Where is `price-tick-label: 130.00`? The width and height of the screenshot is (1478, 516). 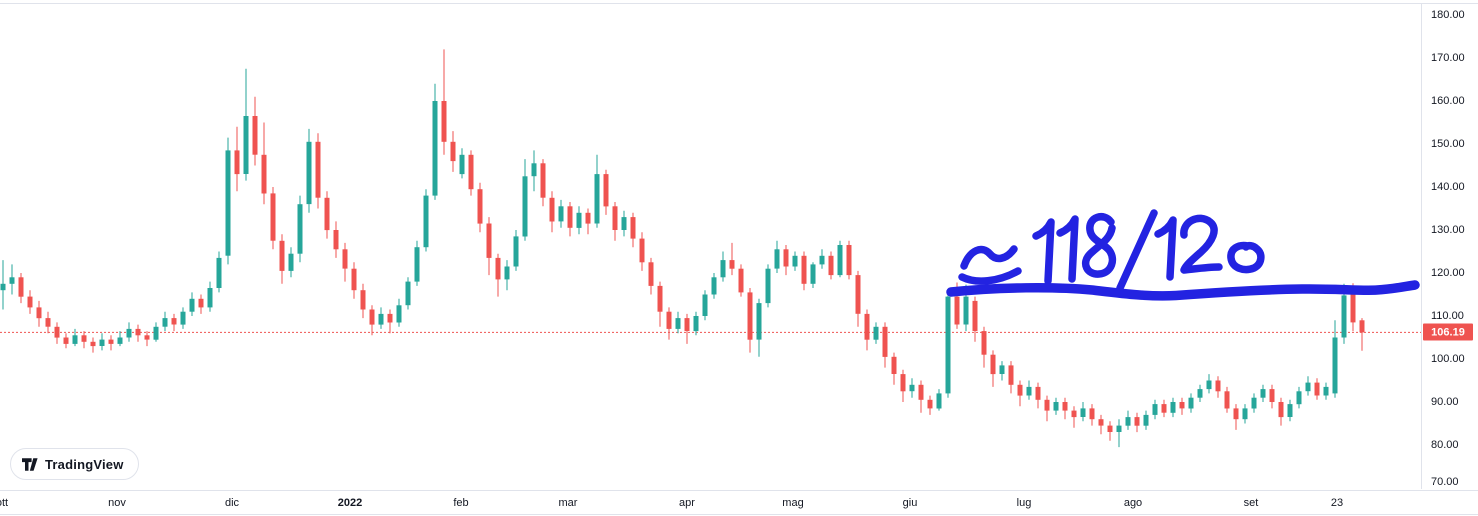
price-tick-label: 130.00 is located at coordinates (1448, 230).